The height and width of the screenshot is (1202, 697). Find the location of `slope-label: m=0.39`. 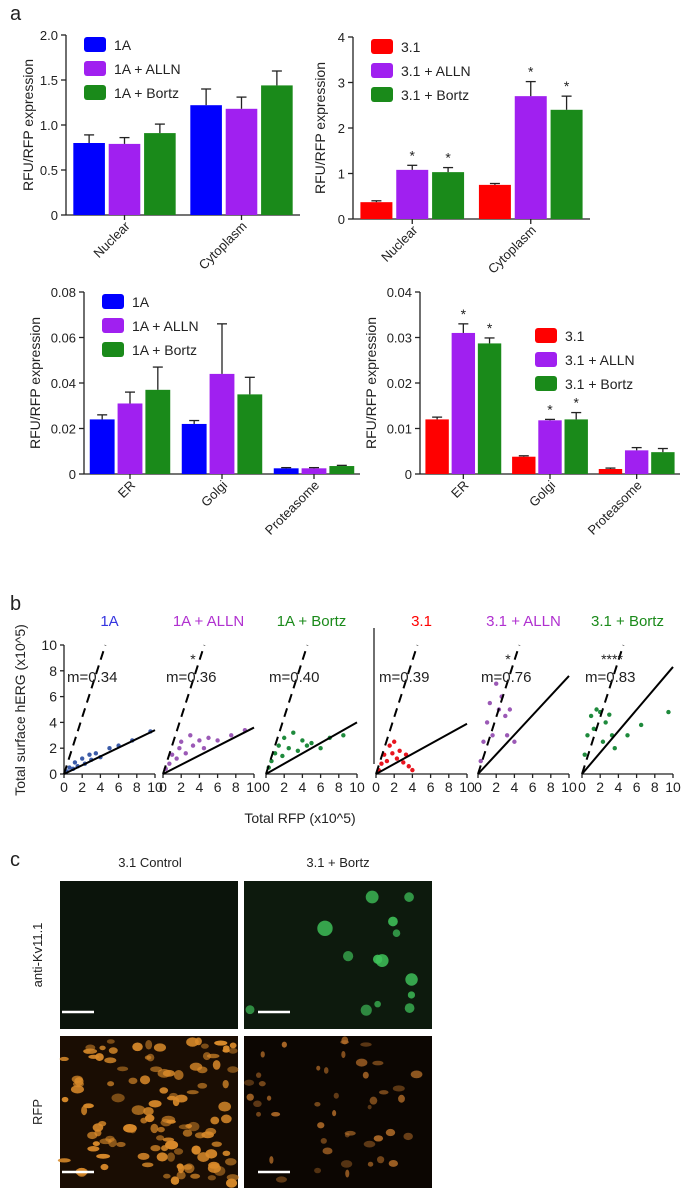

slope-label: m=0.39 is located at coordinates (404, 677).